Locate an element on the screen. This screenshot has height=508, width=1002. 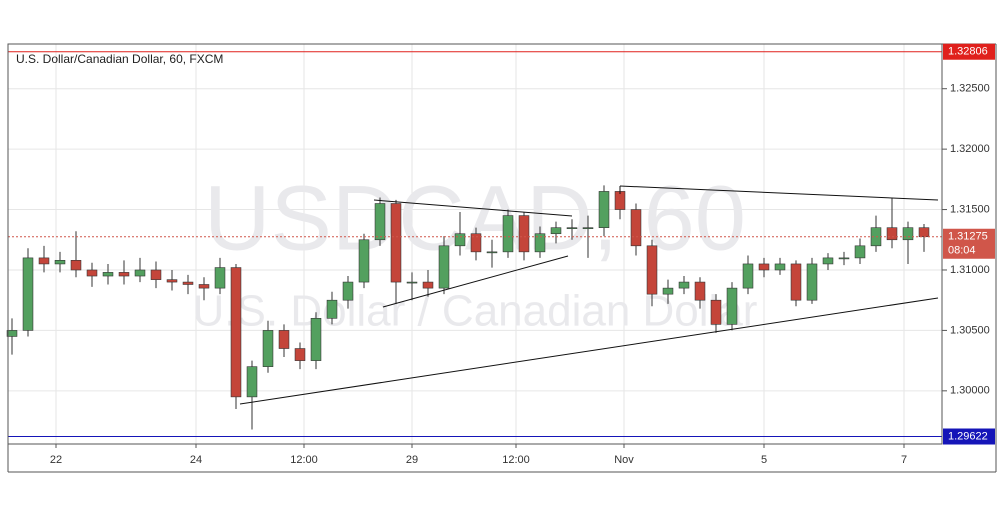
y-tick-label: 1.30500 is located at coordinates (970, 330).